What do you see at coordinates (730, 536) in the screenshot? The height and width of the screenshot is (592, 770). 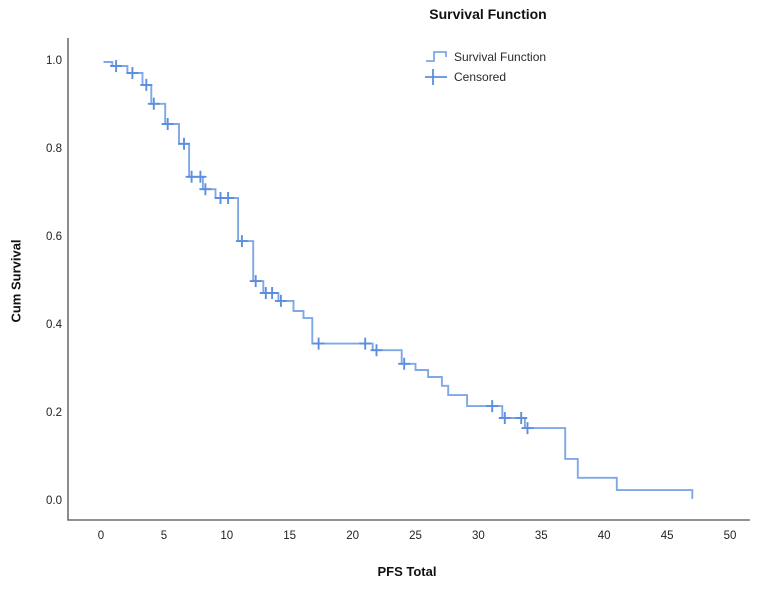 I see `x-tick-label: 50` at bounding box center [730, 536].